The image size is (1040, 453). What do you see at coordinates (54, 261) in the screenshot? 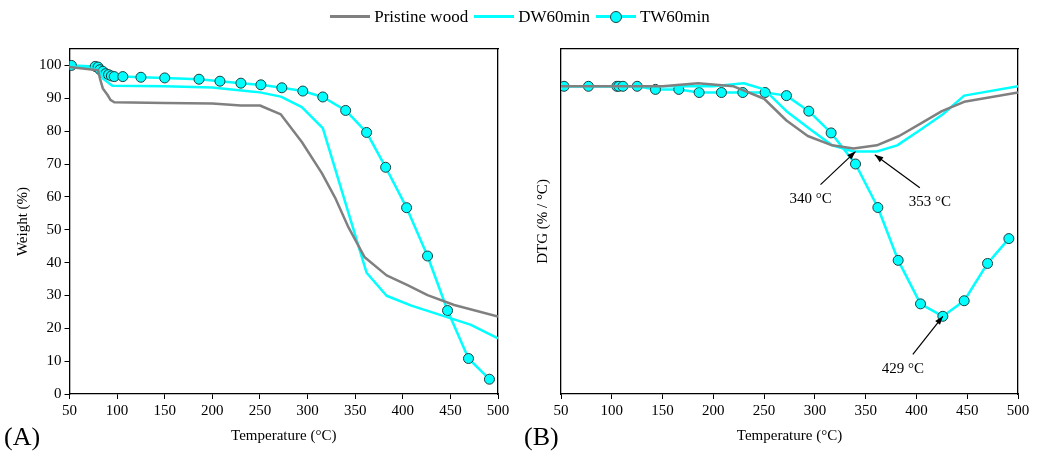
I see `y-tick-label: 40` at bounding box center [54, 261].